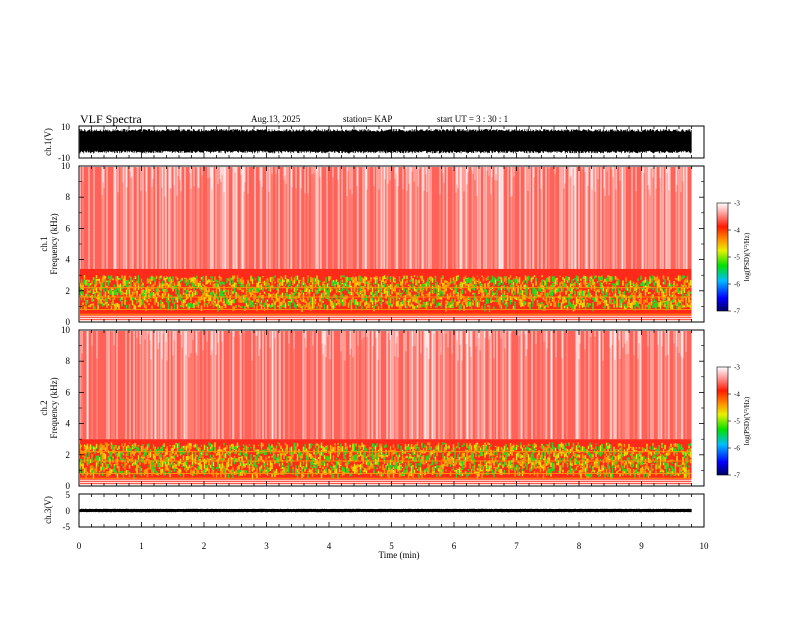  What do you see at coordinates (705, 546) in the screenshot?
I see `time-tick-label: 10` at bounding box center [705, 546].